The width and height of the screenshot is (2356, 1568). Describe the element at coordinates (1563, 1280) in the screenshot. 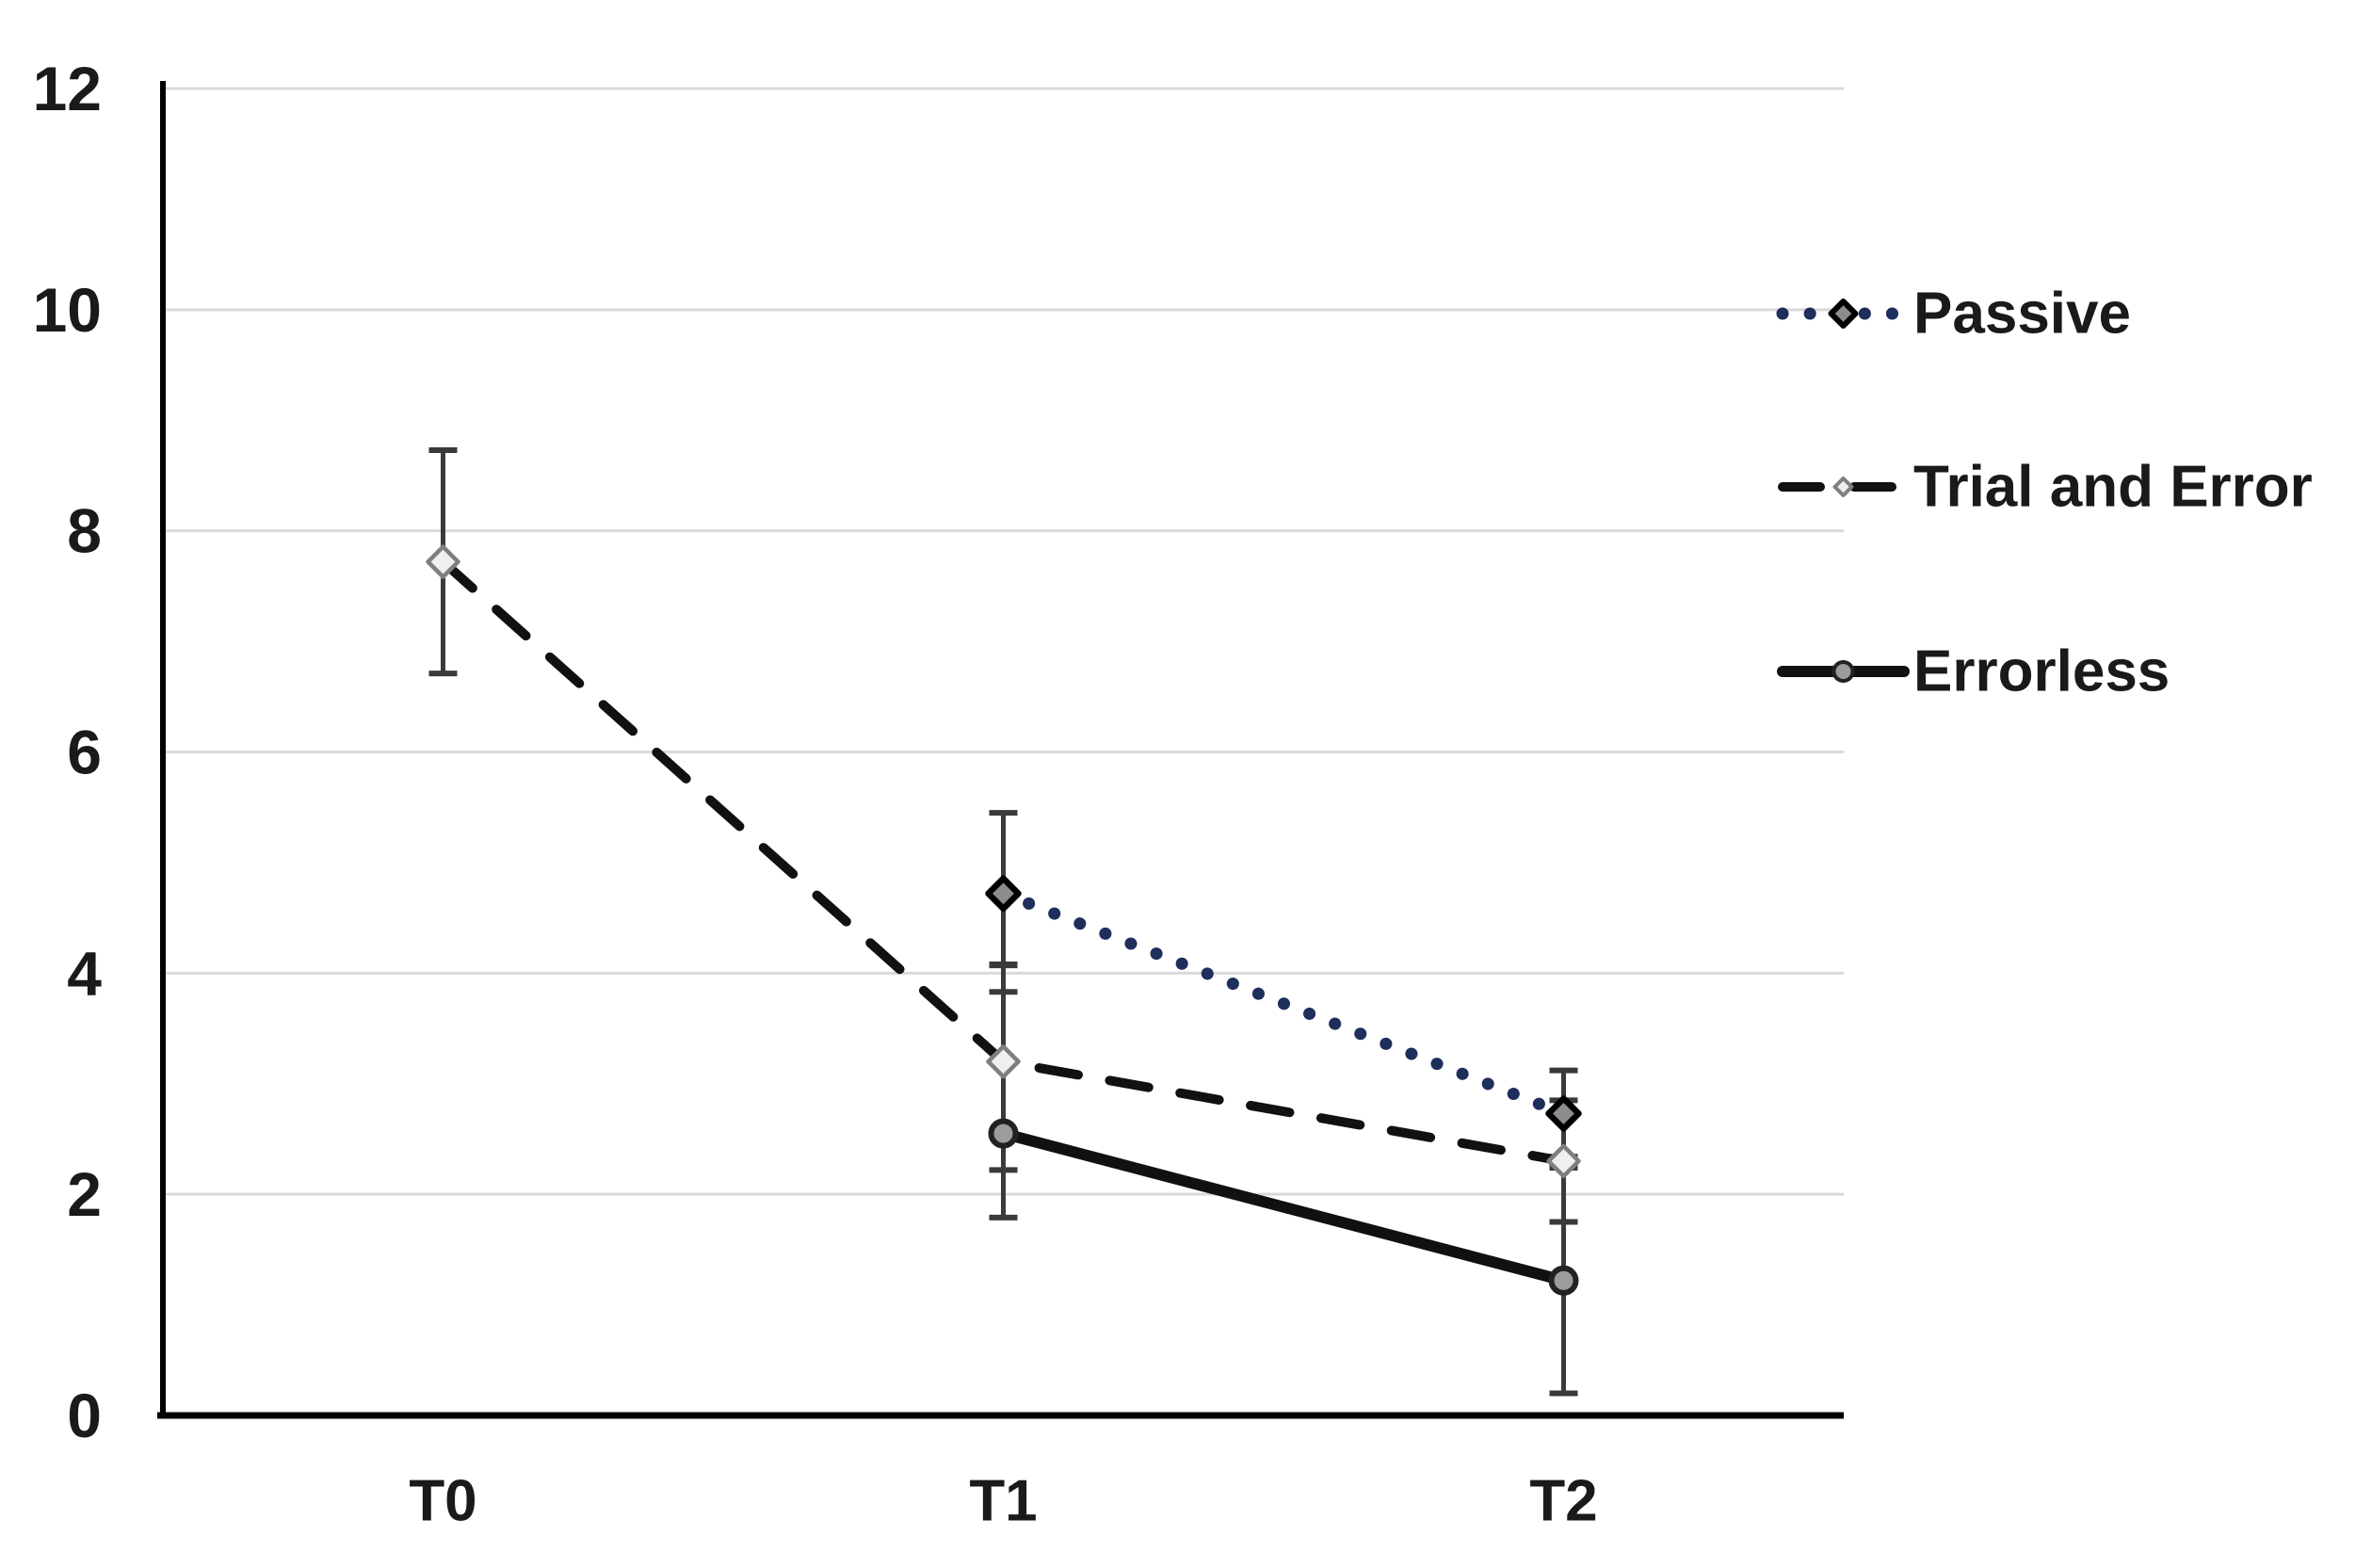

I see `data-point-errorless-t2` at that location.